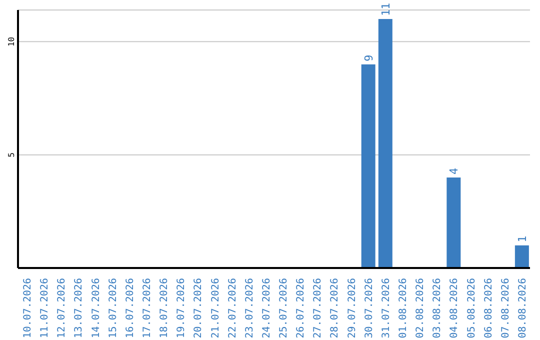 The image size is (540, 340). Describe the element at coordinates (266, 308) in the screenshot. I see `x-tick-label: 24.07.2026` at that location.